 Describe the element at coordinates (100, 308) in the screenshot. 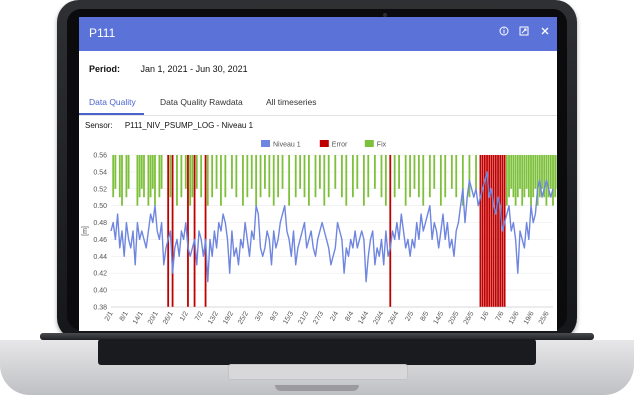

I see `y-tick-label-9: 0.38` at that location.